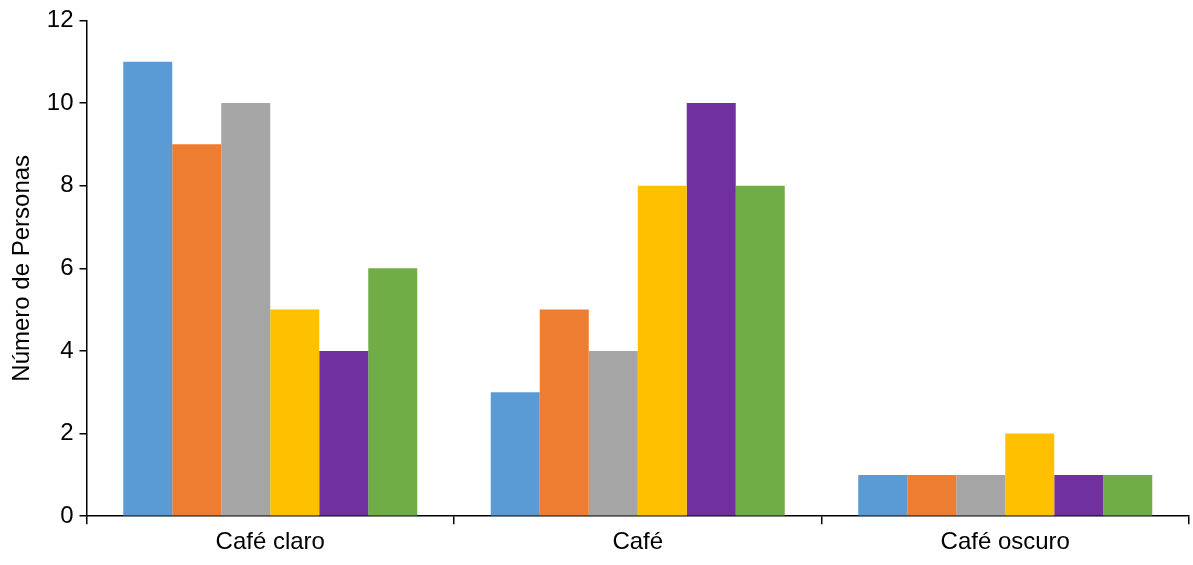 The image size is (1193, 565). What do you see at coordinates (67, 514) in the screenshot?
I see `y-tick-label: 0` at bounding box center [67, 514].